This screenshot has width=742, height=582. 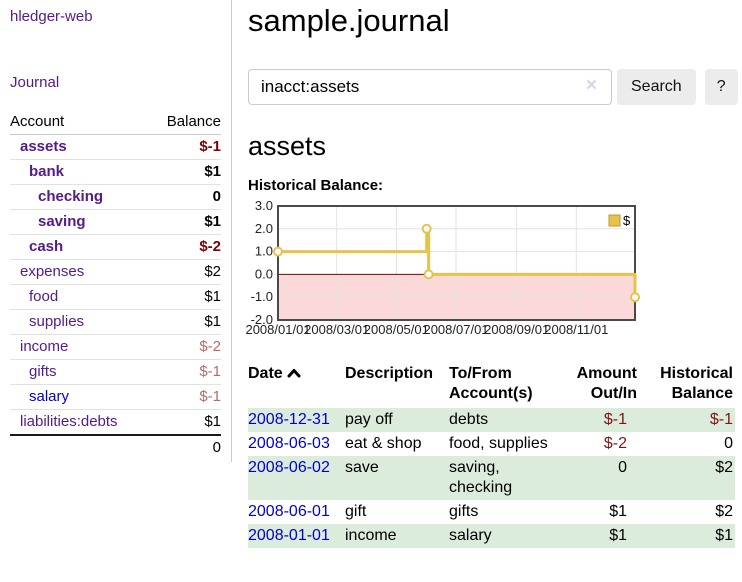 What do you see at coordinates (62, 221) in the screenshot?
I see `sidebar-account-saving: saving` at bounding box center [62, 221].